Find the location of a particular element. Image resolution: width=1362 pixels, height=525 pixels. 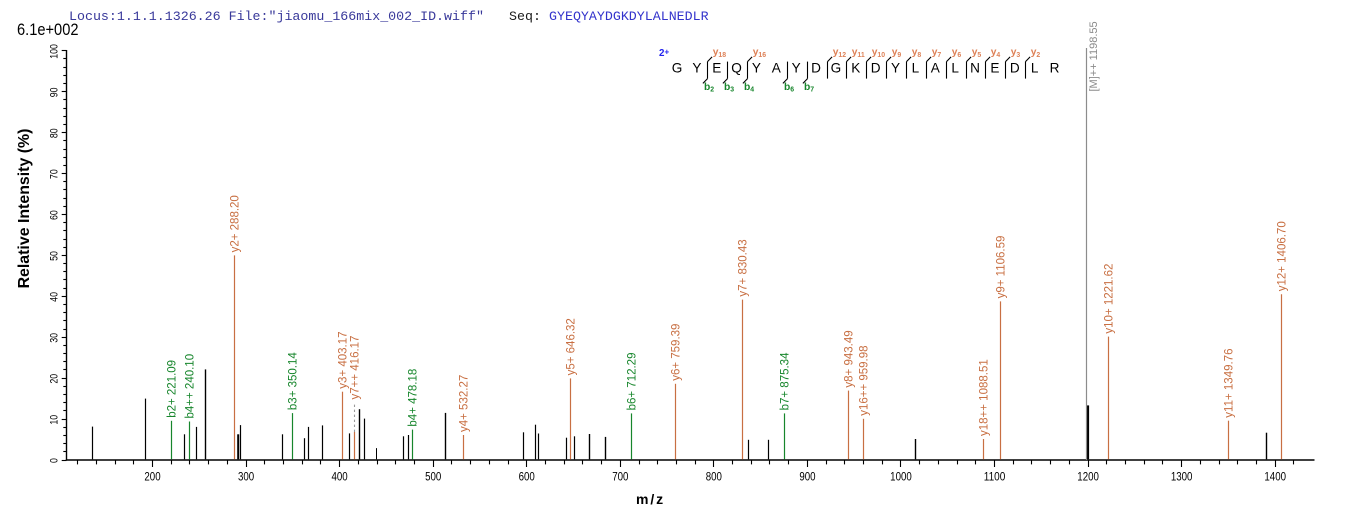

svg-text: y7+ 830.43 is located at coordinates (744, 267).